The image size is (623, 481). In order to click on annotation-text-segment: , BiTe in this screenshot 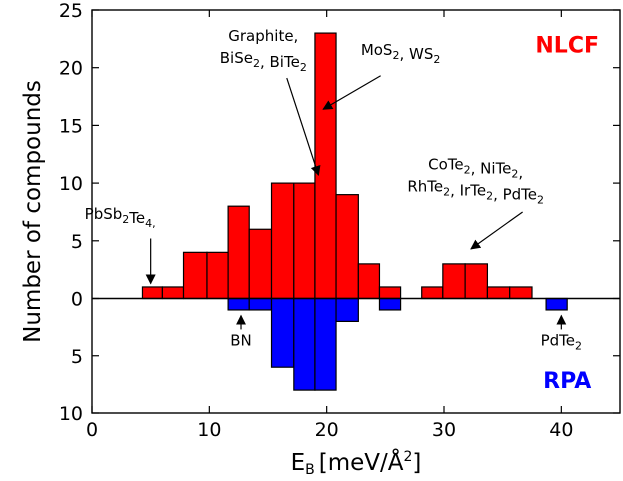, I will do `click(280, 62)`.